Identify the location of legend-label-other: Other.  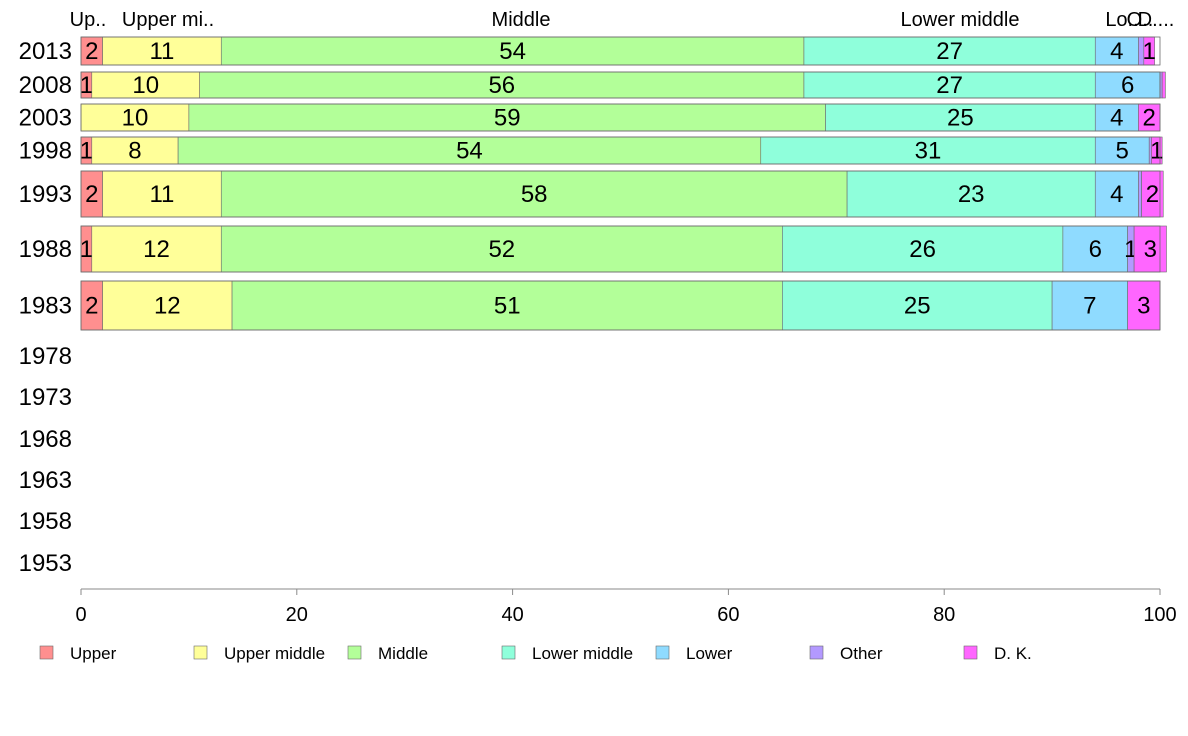
(861, 653).